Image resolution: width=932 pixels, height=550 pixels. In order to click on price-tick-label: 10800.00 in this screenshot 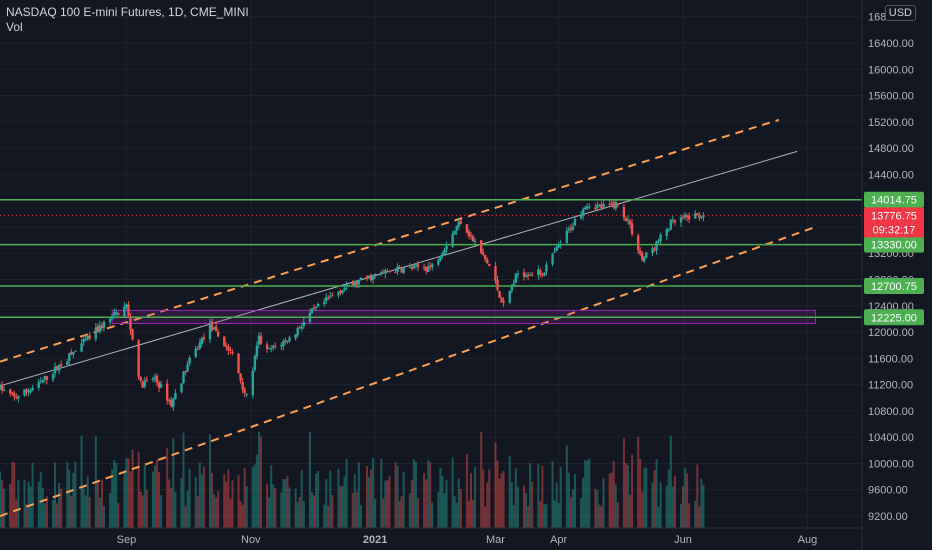, I will do `click(891, 412)`.